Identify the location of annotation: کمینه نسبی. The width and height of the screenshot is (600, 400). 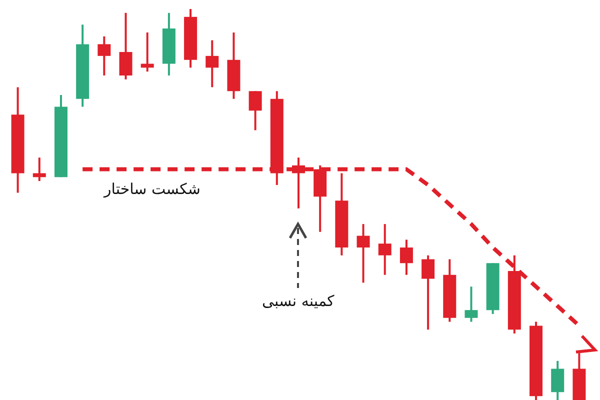
(298, 301).